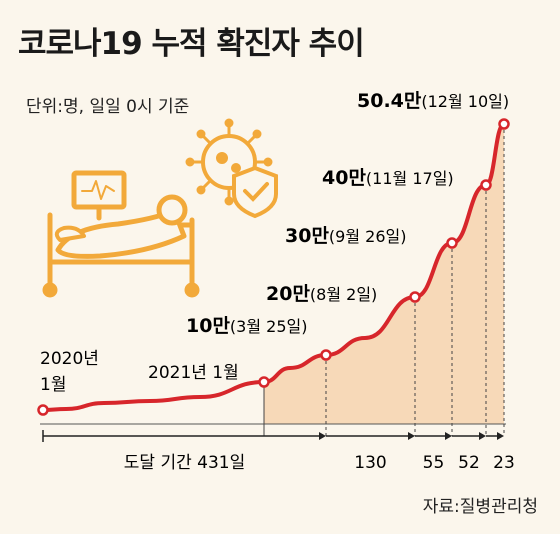 The width and height of the screenshot is (560, 534). Describe the element at coordinates (184, 463) in the screenshot. I see `interval-label-0: 도달 기간 431일` at that location.